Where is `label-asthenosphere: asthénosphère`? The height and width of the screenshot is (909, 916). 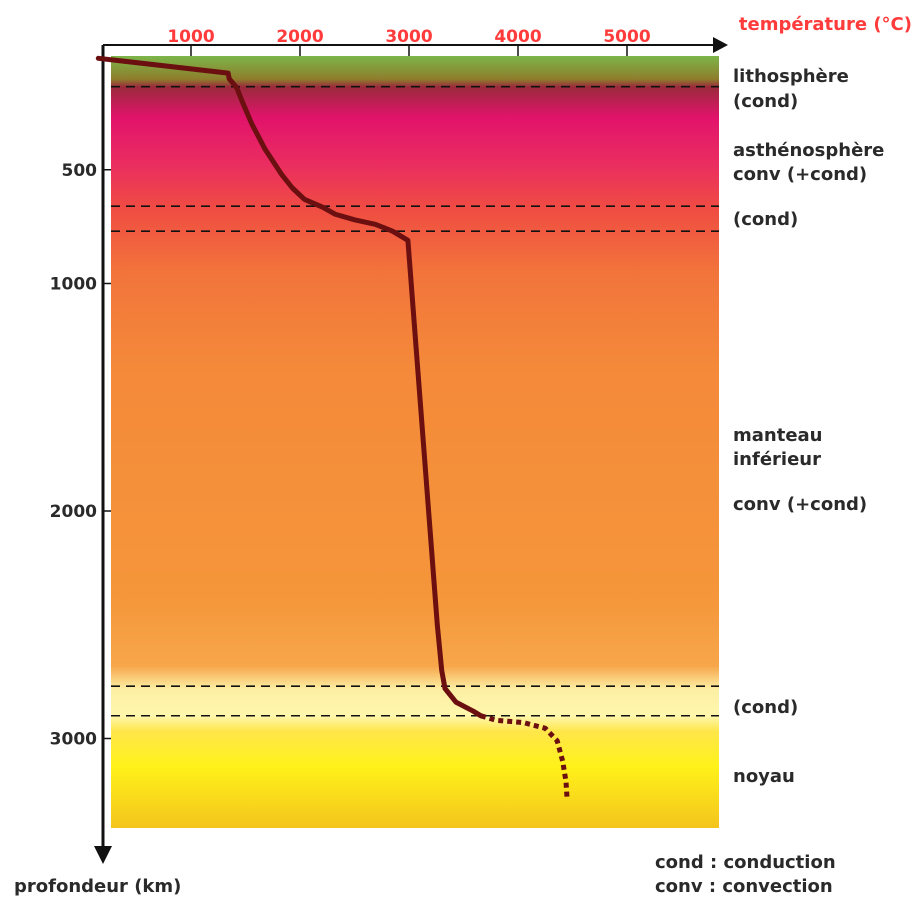
label-asthenosphere: asthénosphère is located at coordinates (808, 150).